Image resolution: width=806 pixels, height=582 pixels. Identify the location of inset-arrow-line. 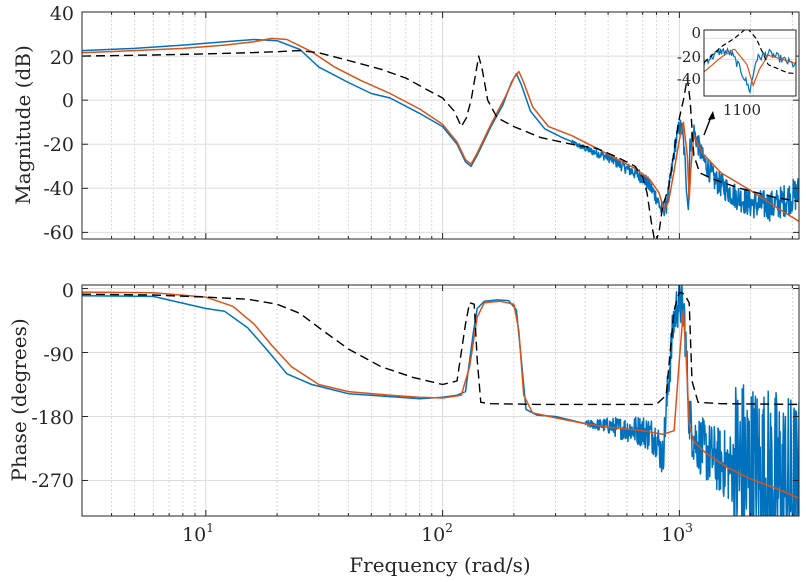
(707, 126).